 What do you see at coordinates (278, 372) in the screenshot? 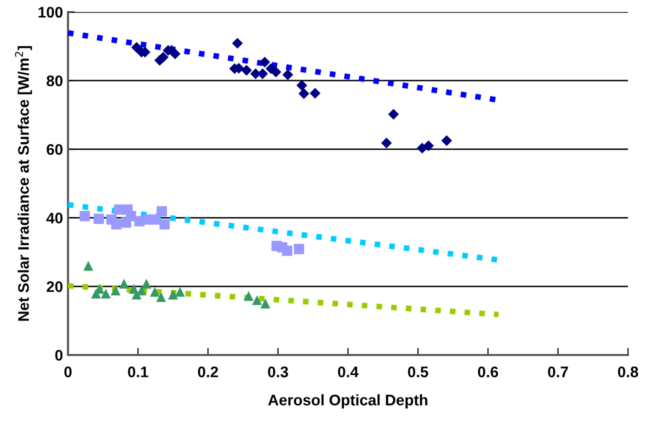
I see `x-tick-label: 0.3` at bounding box center [278, 372].